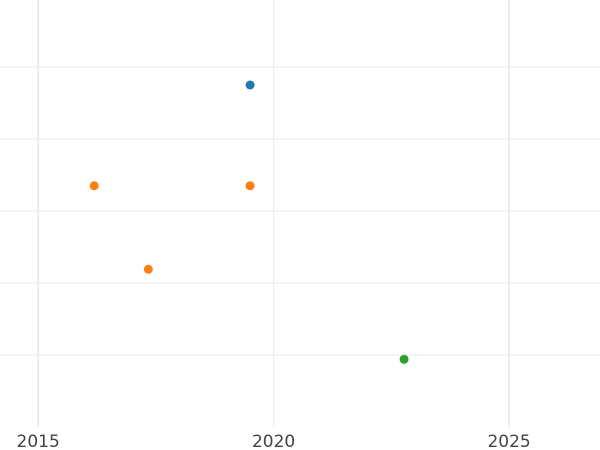 The image size is (600, 450). Describe the element at coordinates (508, 441) in the screenshot. I see `x-tick-label: 2025` at that location.